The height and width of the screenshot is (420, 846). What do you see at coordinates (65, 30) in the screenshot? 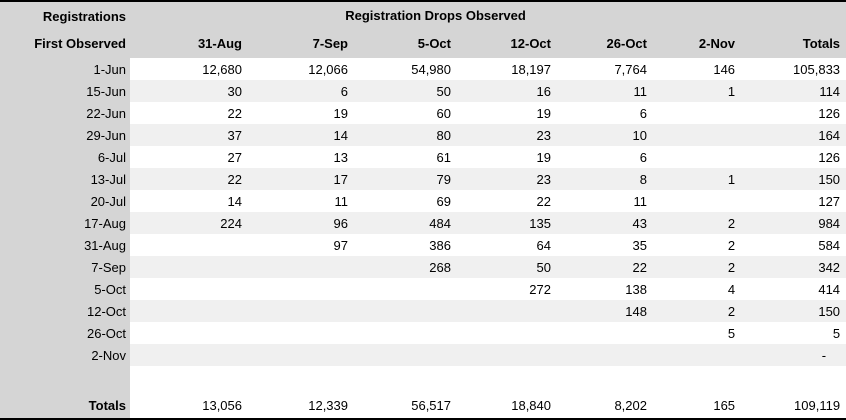
I see `corner-header: Registrations First Observed` at bounding box center [65, 30].